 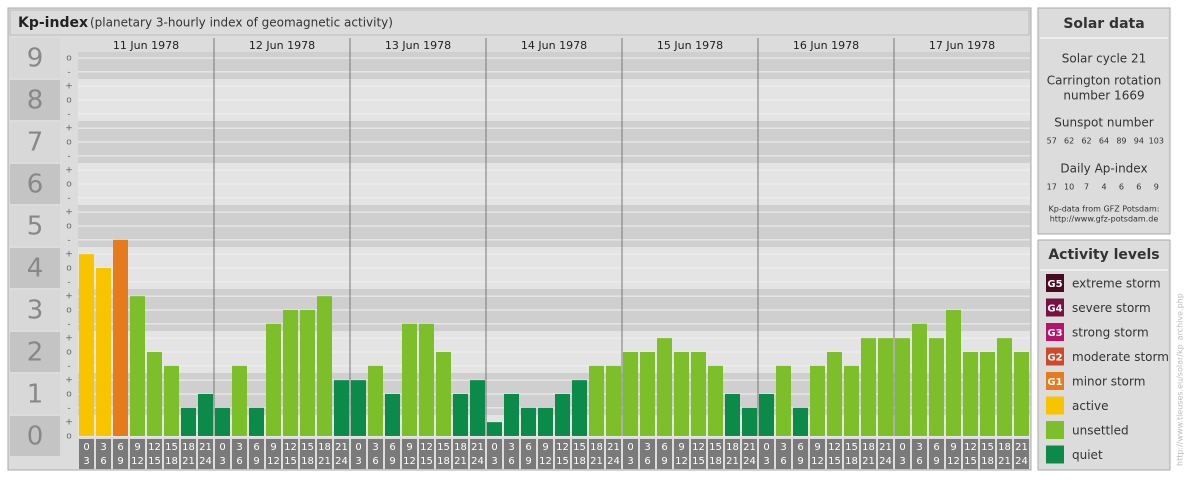 I want to click on sunspot-value: 62, so click(x=1069, y=141).